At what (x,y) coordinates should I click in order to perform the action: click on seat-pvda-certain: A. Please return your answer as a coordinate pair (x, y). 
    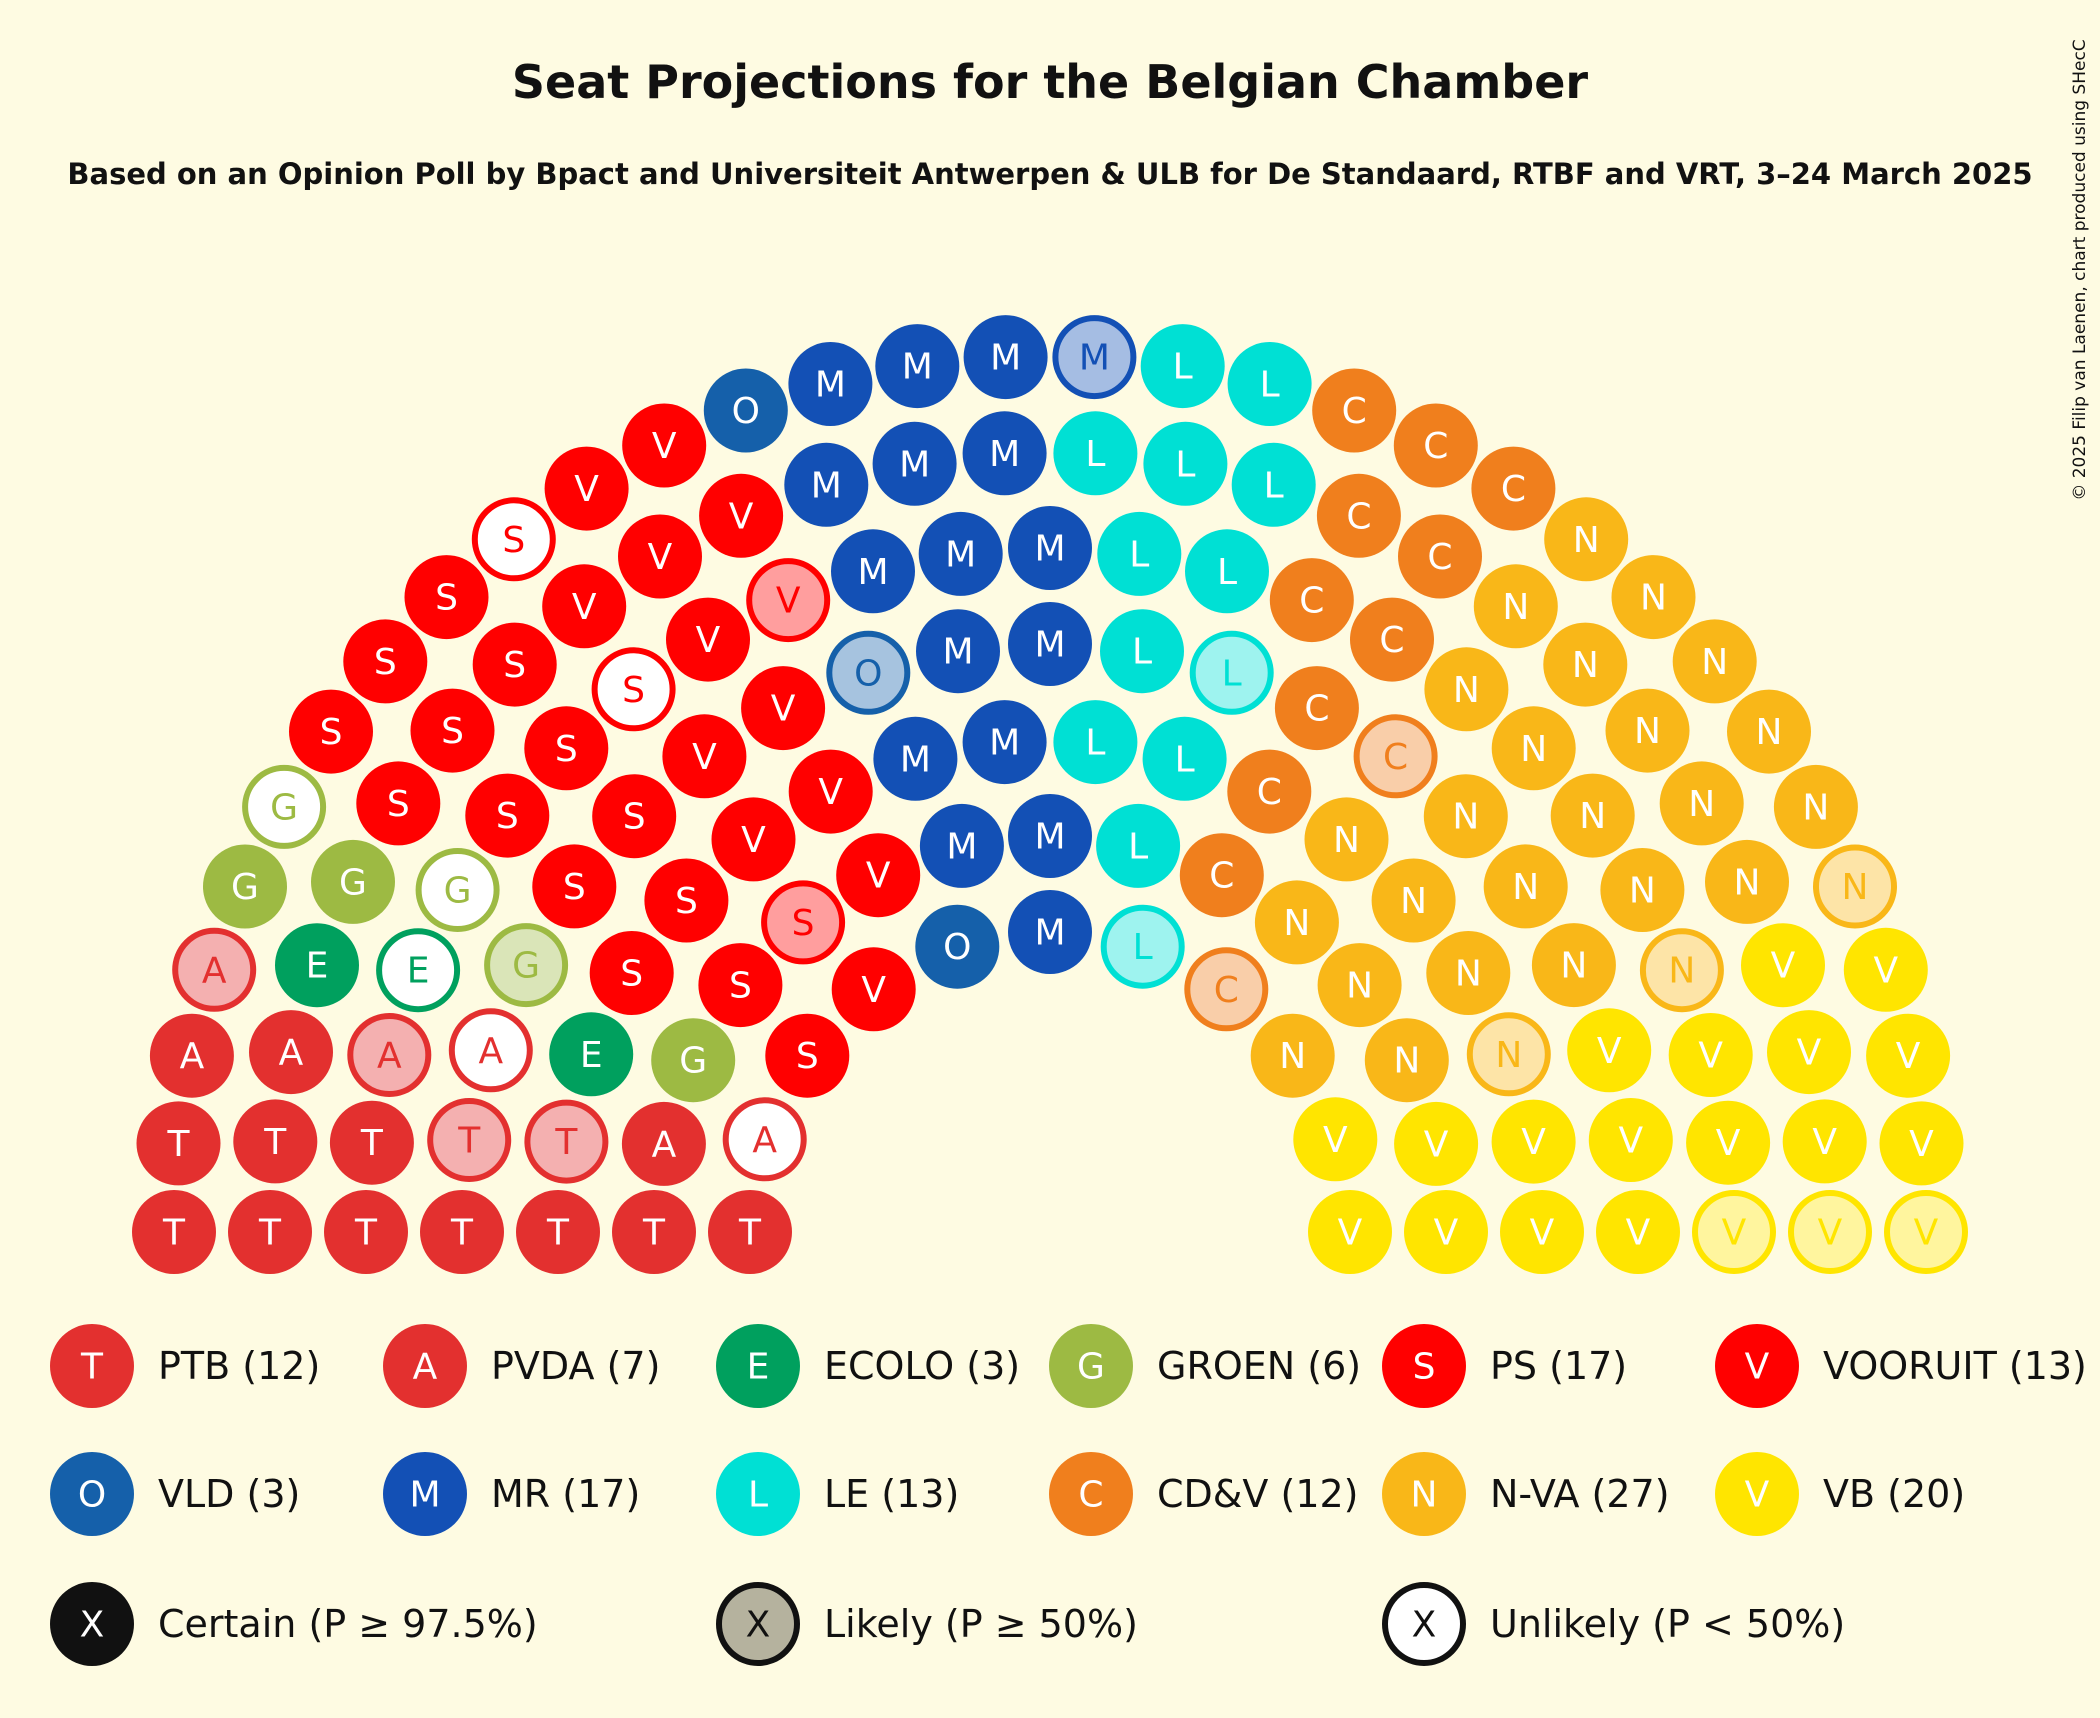
    Looking at the image, I should click on (191, 1055).